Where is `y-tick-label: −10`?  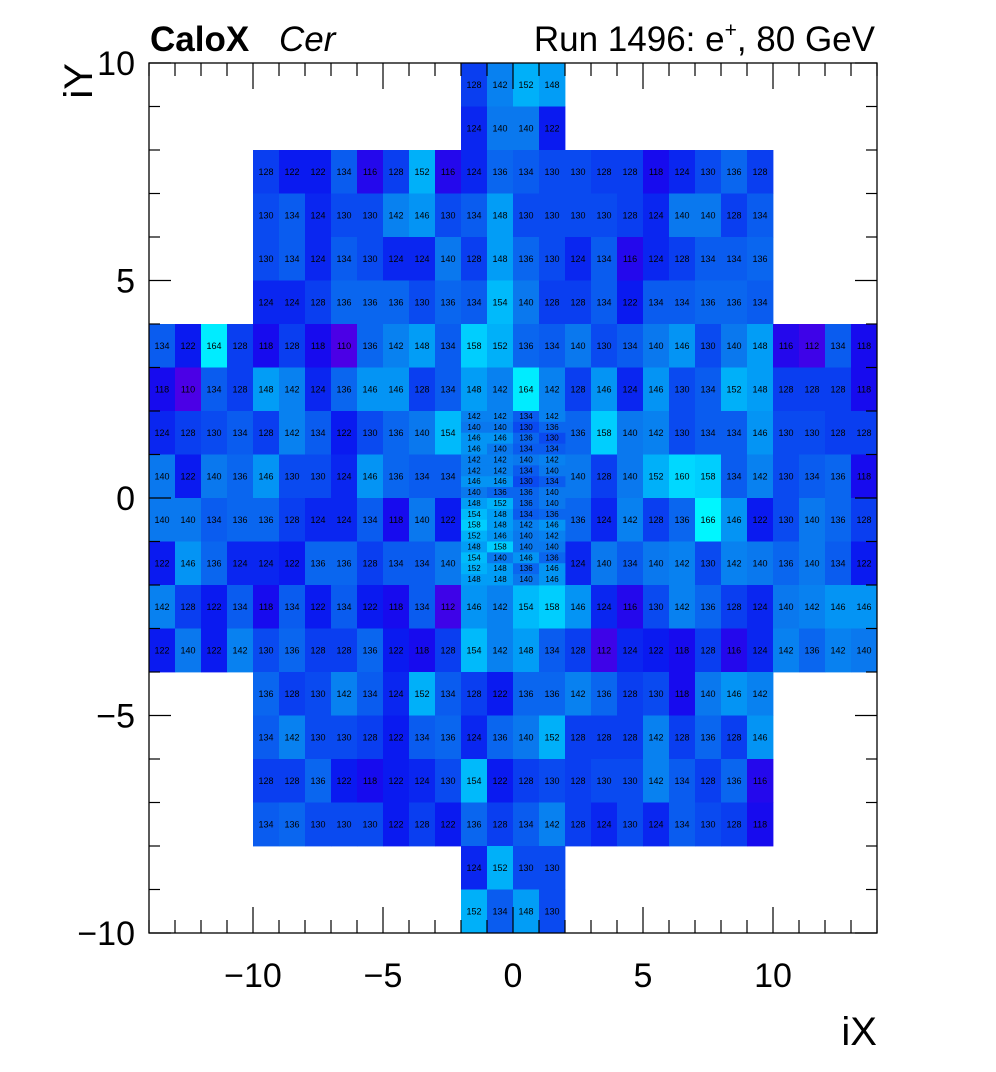 y-tick-label: −10 is located at coordinates (106, 934).